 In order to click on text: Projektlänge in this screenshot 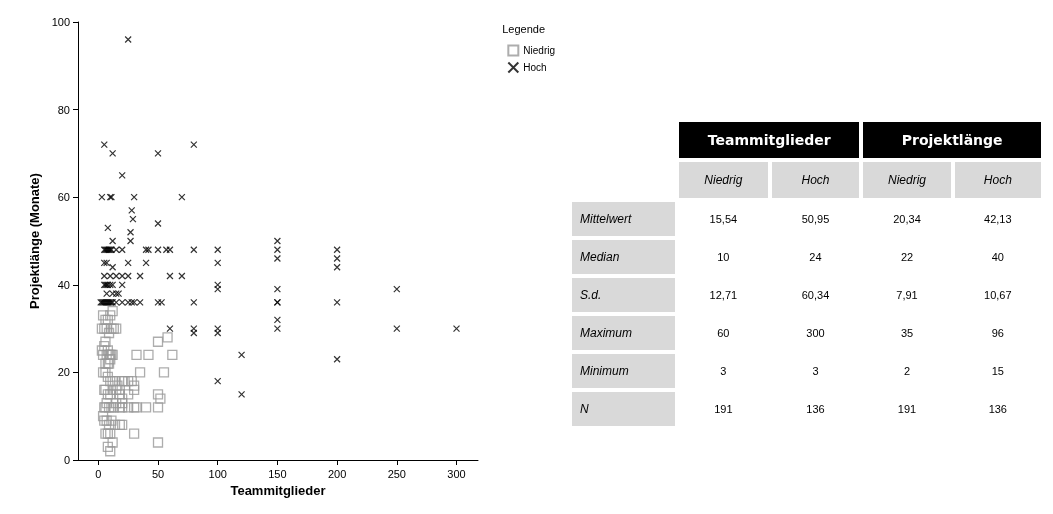, I will do `click(952, 140)`.